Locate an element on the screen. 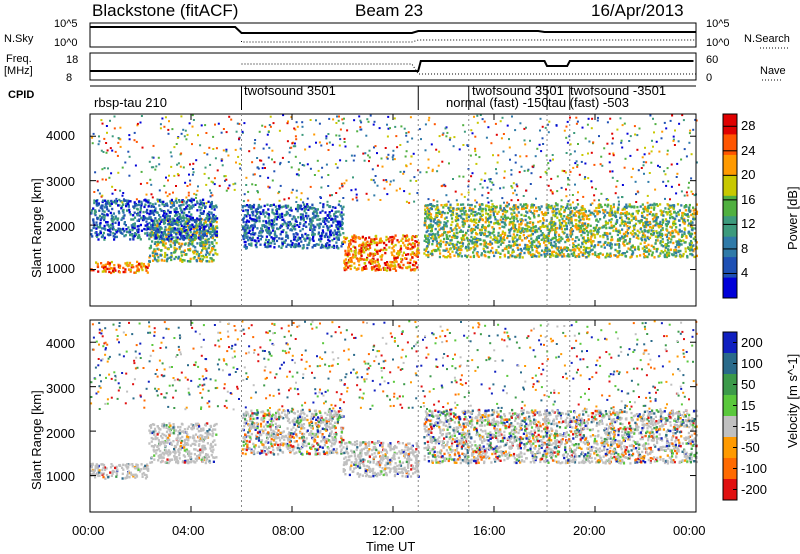 Image resolution: width=800 pixels, height=554 pixels. freq-tick-bottom: 8 is located at coordinates (69, 78).